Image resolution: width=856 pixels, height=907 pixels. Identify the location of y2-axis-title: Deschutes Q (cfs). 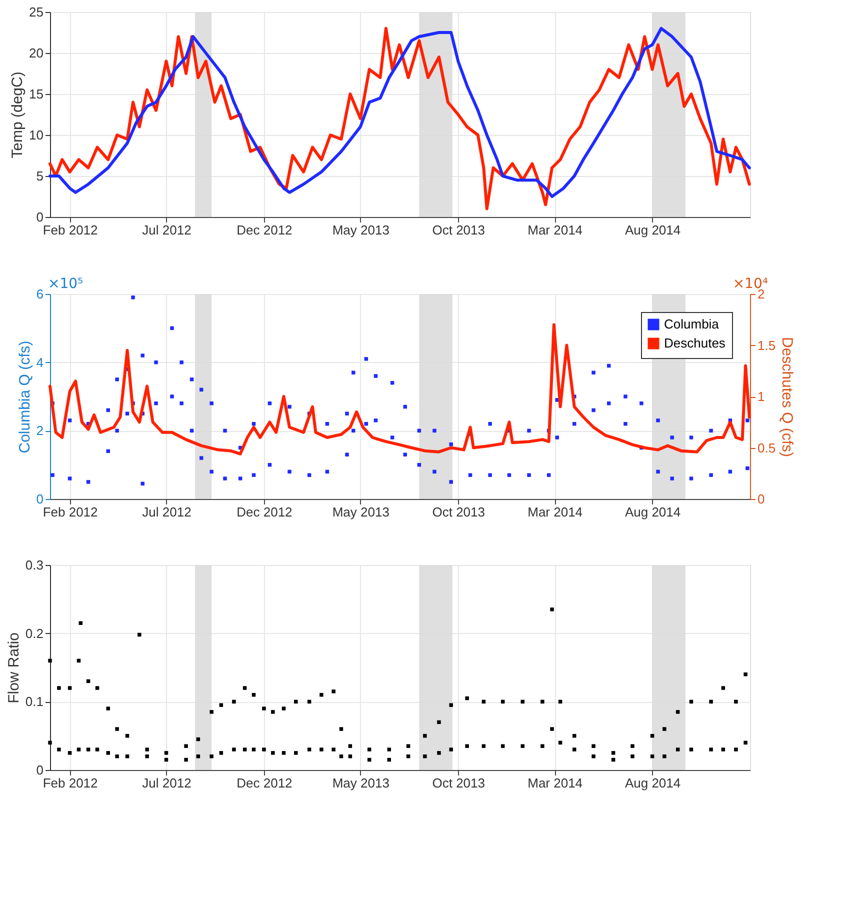
(787, 397).